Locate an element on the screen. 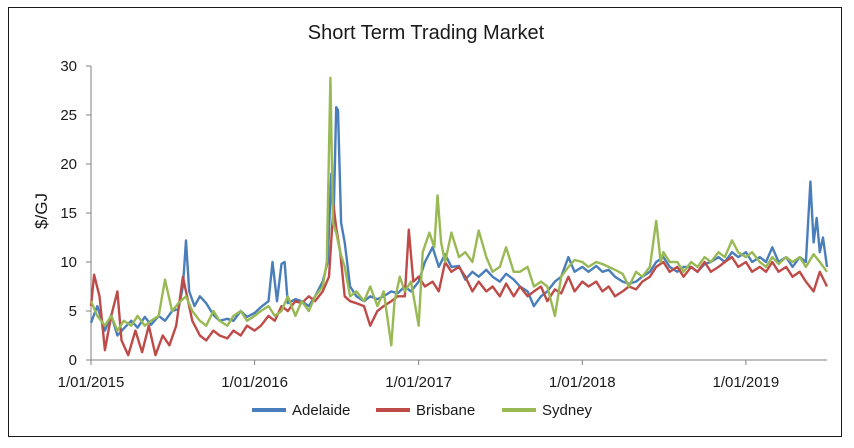 This screenshot has width=854, height=448. legend: Adelaide Brisbane Sydney is located at coordinates (422, 410).